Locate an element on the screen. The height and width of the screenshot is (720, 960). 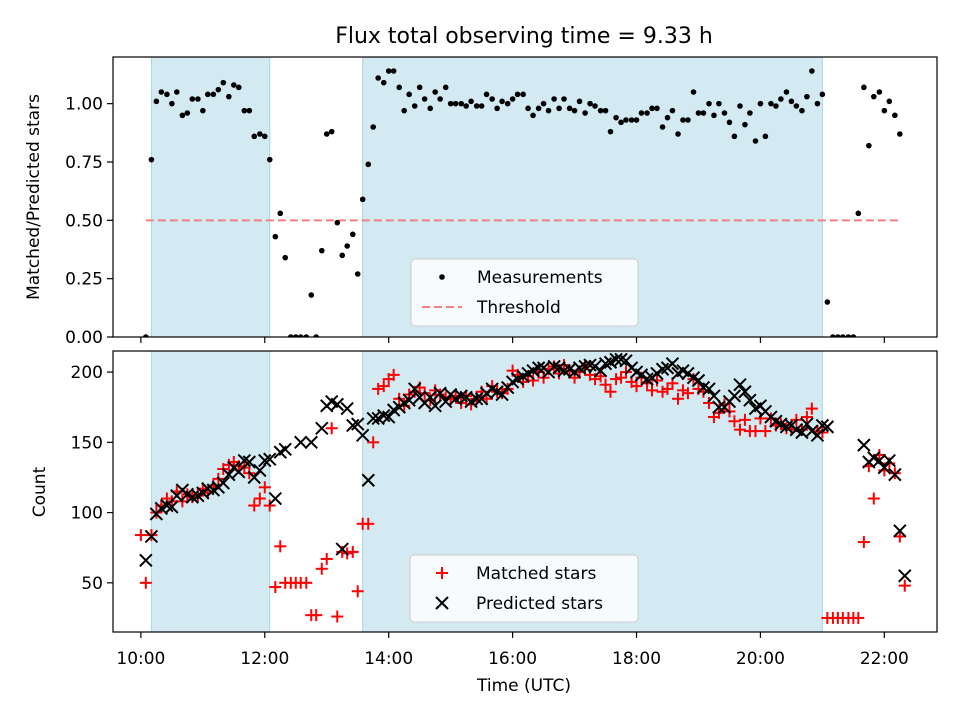
top-y-axis-label: Matched/Predicted stars is located at coordinates (34, 197).